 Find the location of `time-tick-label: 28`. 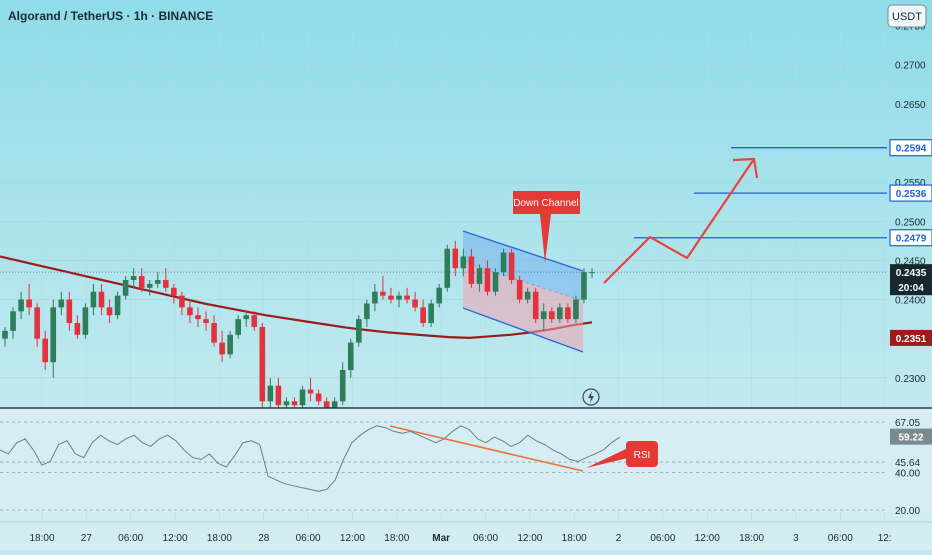

time-tick-label: 28 is located at coordinates (264, 538).